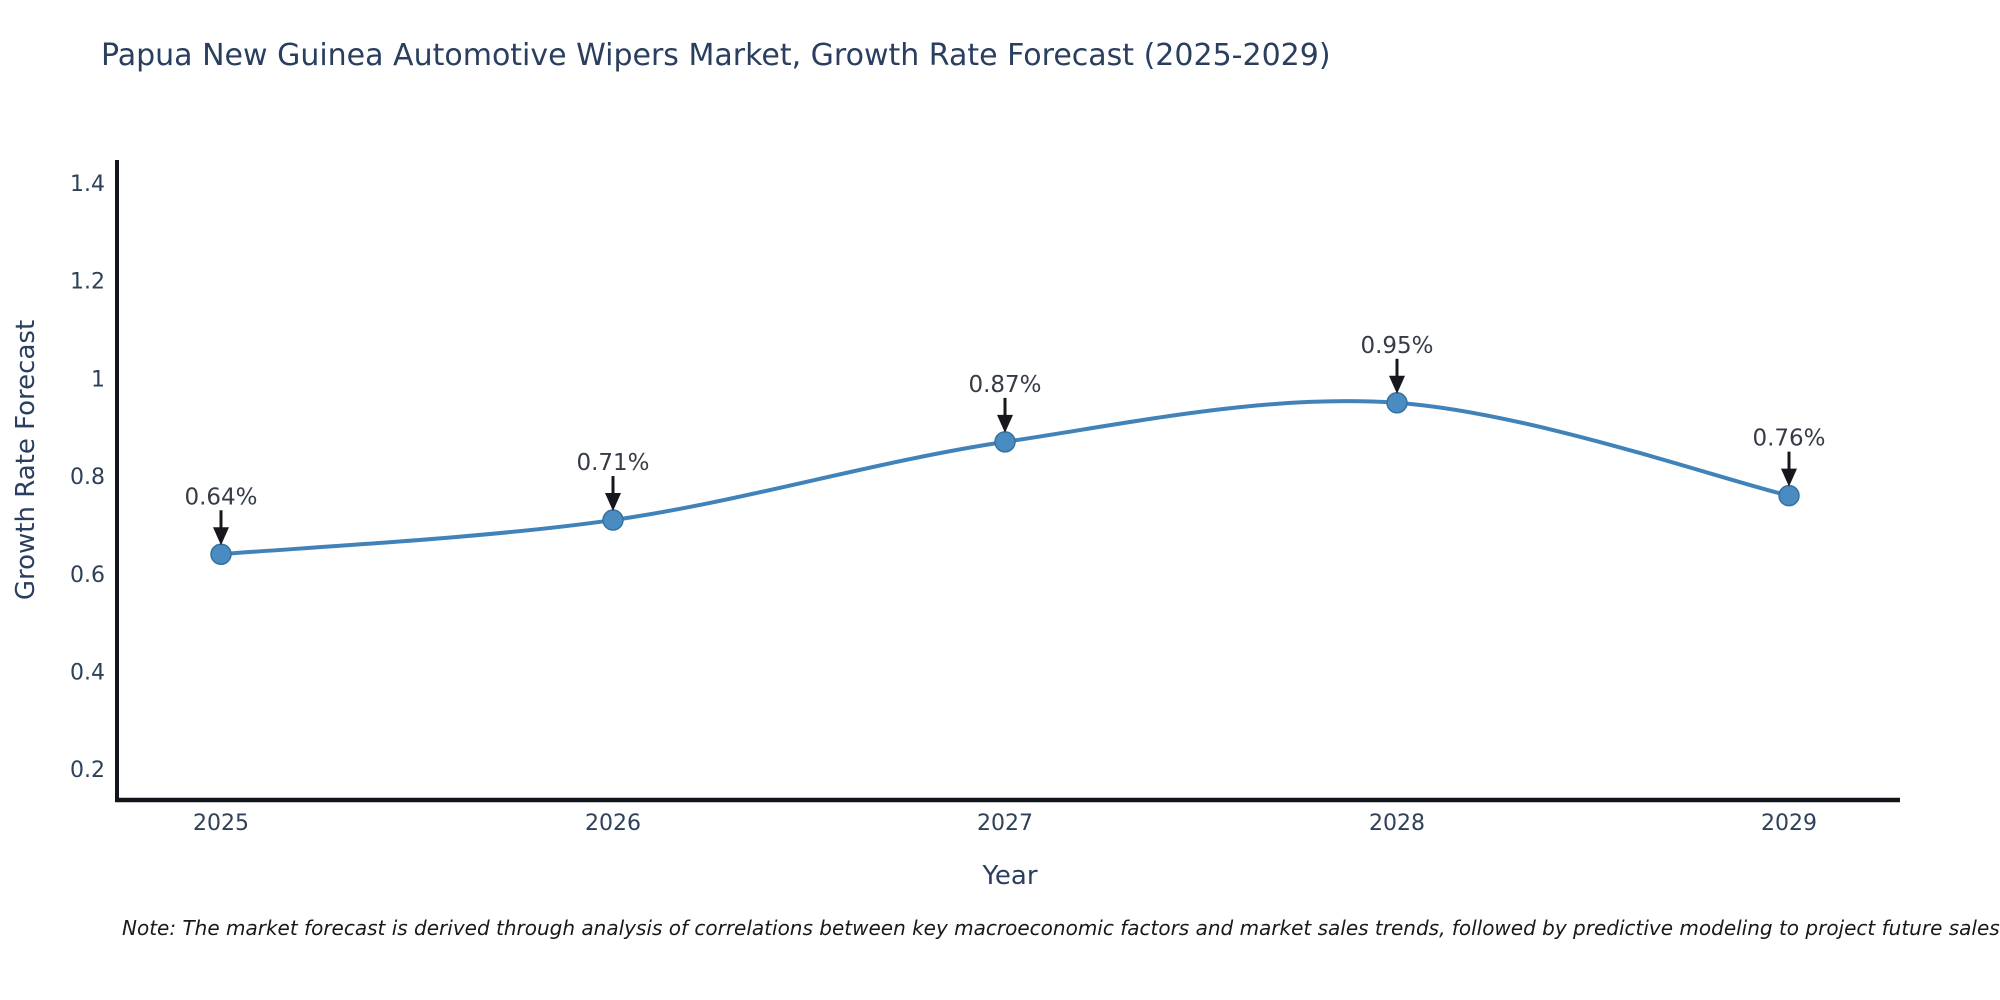 The width and height of the screenshot is (2000, 1000). What do you see at coordinates (98, 379) in the screenshot?
I see `y-tick-label: 1` at bounding box center [98, 379].